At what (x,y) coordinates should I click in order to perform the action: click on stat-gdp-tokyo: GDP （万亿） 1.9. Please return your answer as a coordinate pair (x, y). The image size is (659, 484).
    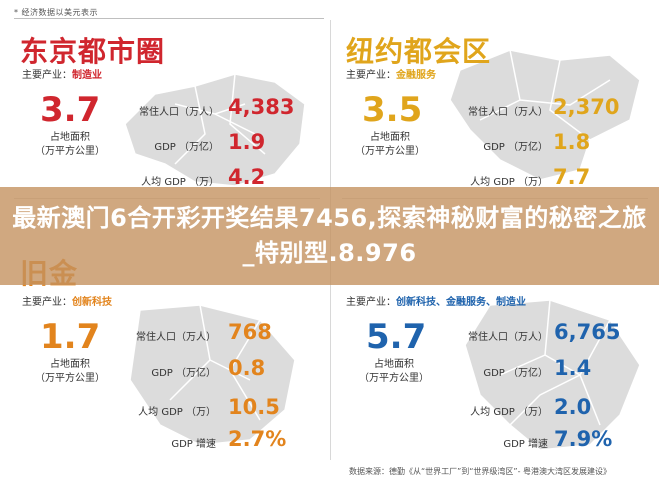
    Looking at the image, I should click on (165, 143).